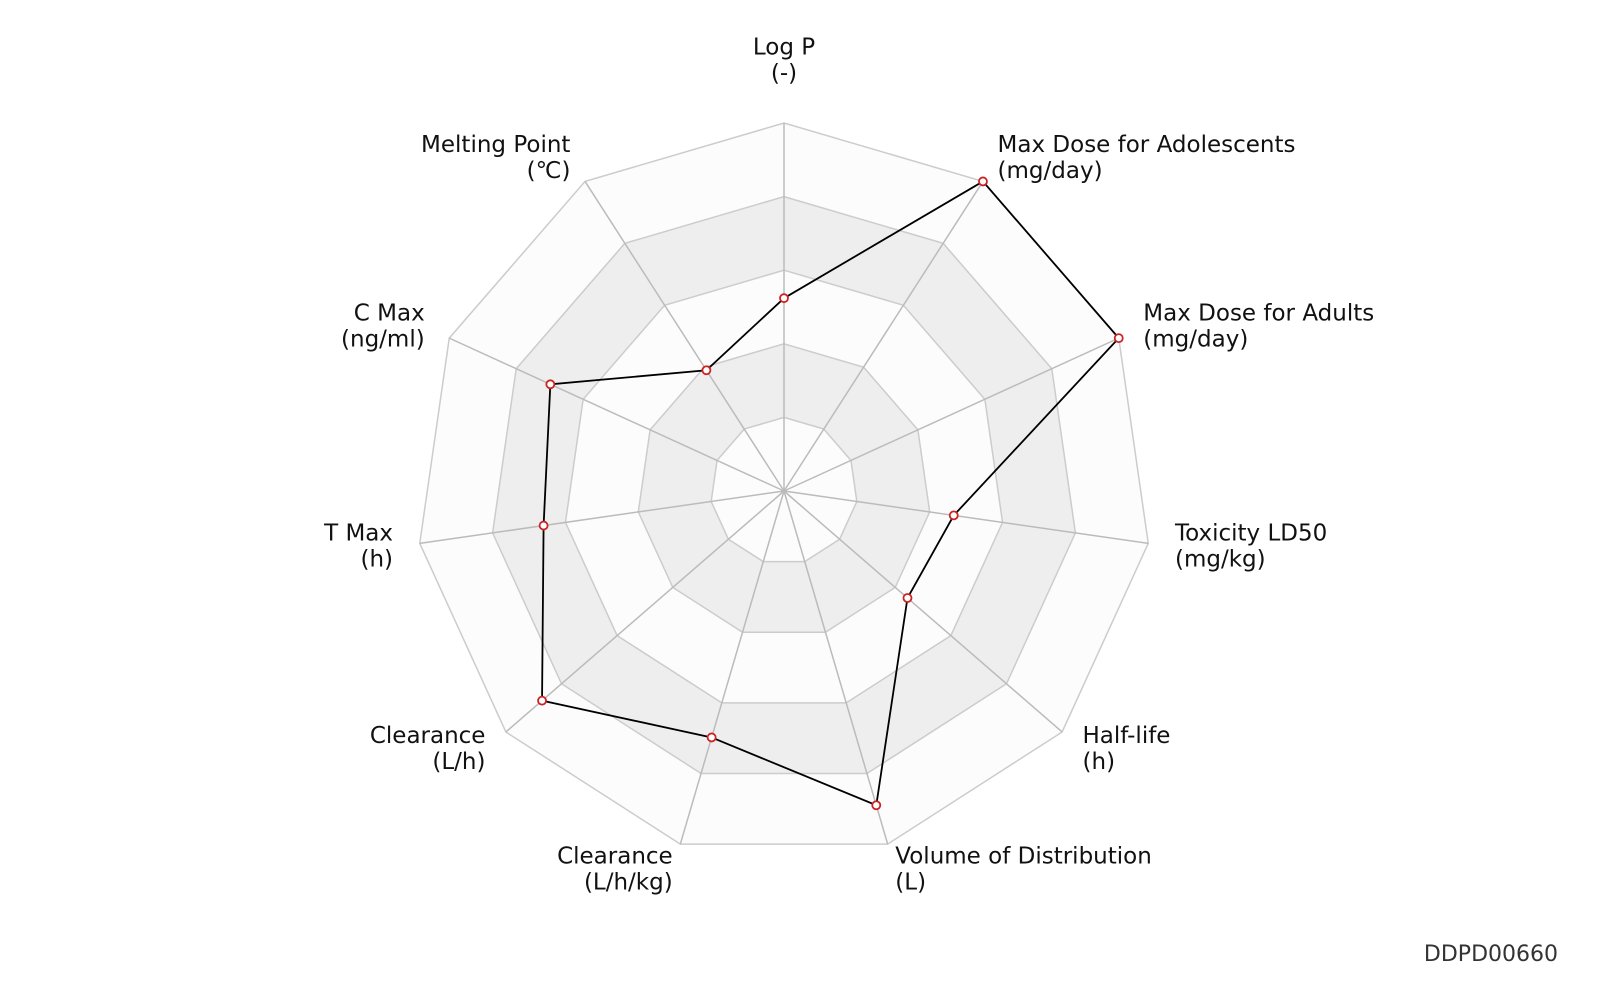 The width and height of the screenshot is (1600, 1000). I want to click on axis-label: C Max, so click(389, 313).